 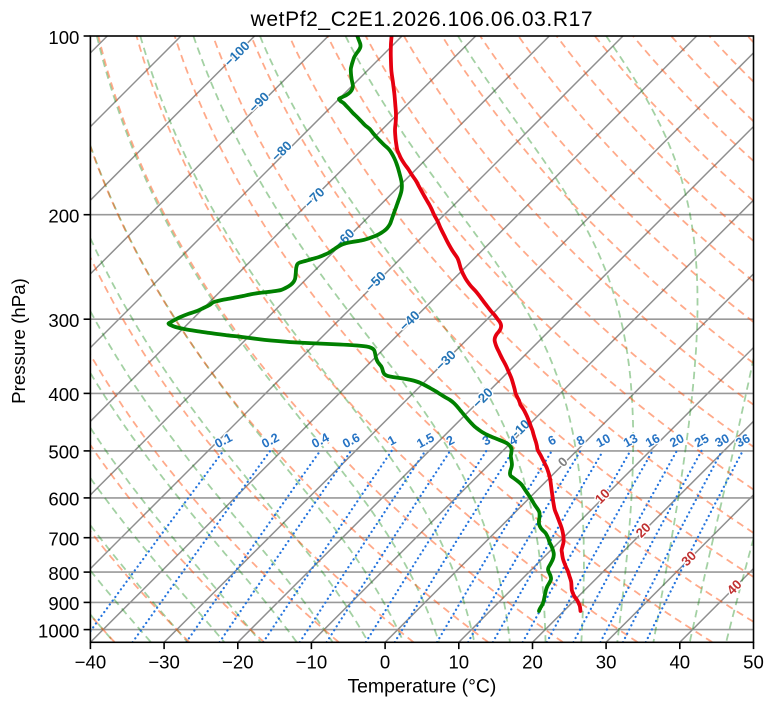 What do you see at coordinates (532, 662) in the screenshot?
I see `svg-text: 20` at bounding box center [532, 662].